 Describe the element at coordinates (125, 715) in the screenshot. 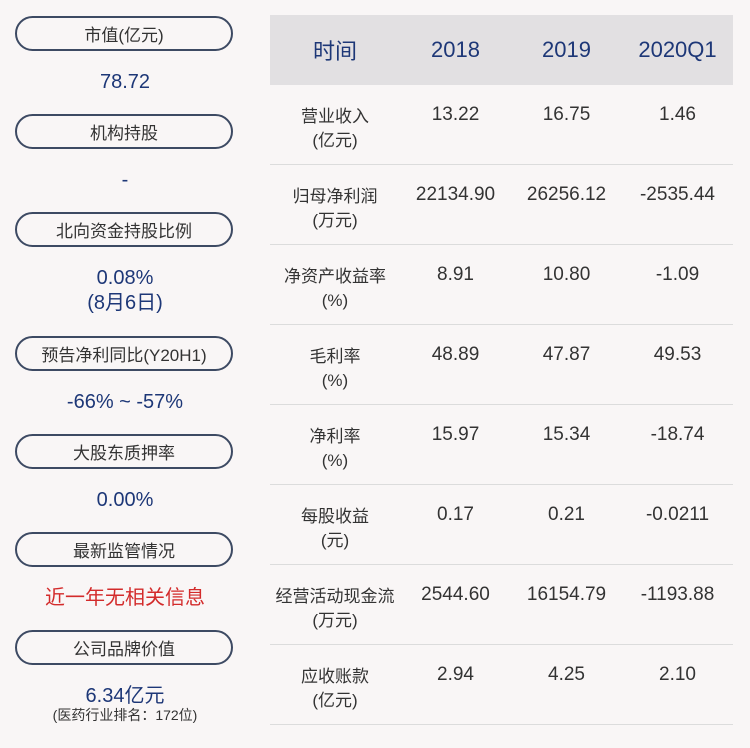

I see `brand-rank-note: (医药行业排名：172位)` at that location.